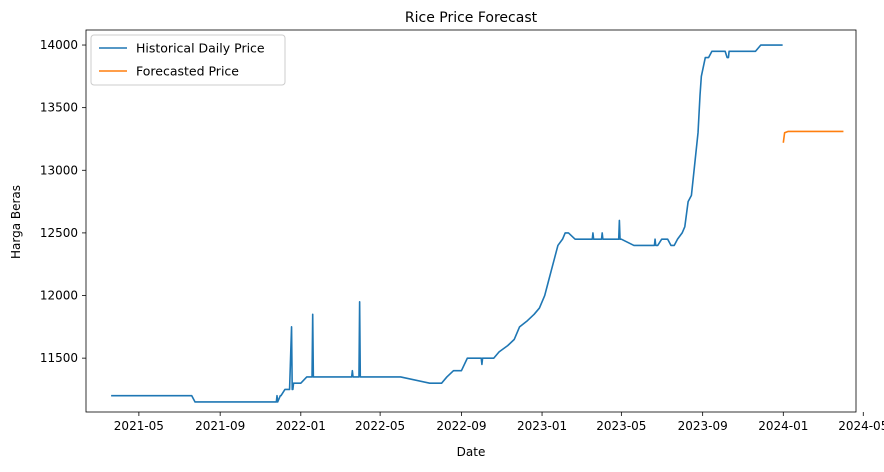 The width and height of the screenshot is (884, 472). What do you see at coordinates (703, 426) in the screenshot?
I see `x-tick-label: 2023-09` at bounding box center [703, 426].